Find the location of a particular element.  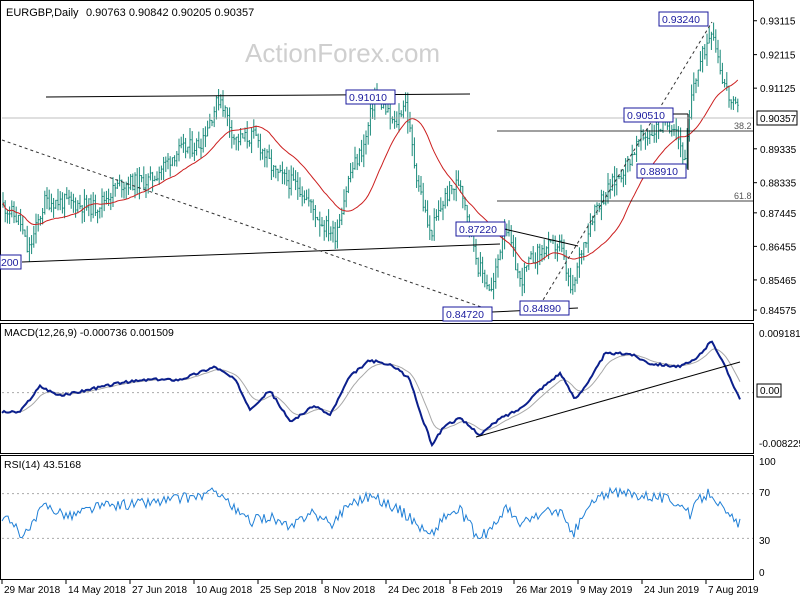

annotation-text: 0.93240 is located at coordinates (681, 20).